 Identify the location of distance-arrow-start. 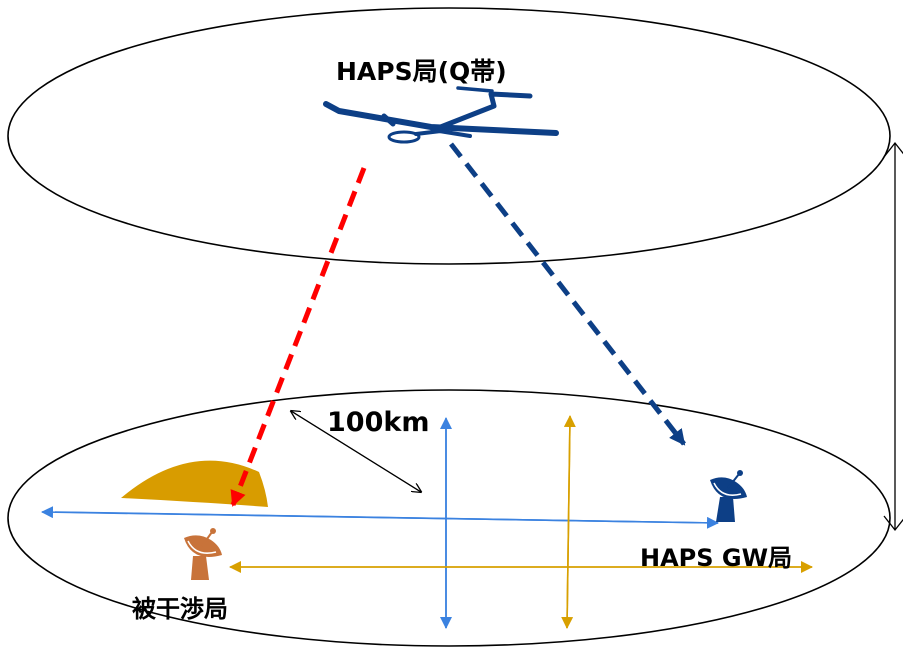
(356, 452).